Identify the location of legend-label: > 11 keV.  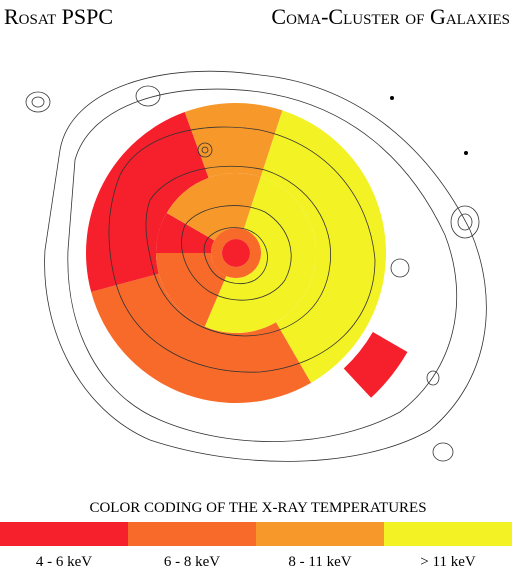
(448, 562).